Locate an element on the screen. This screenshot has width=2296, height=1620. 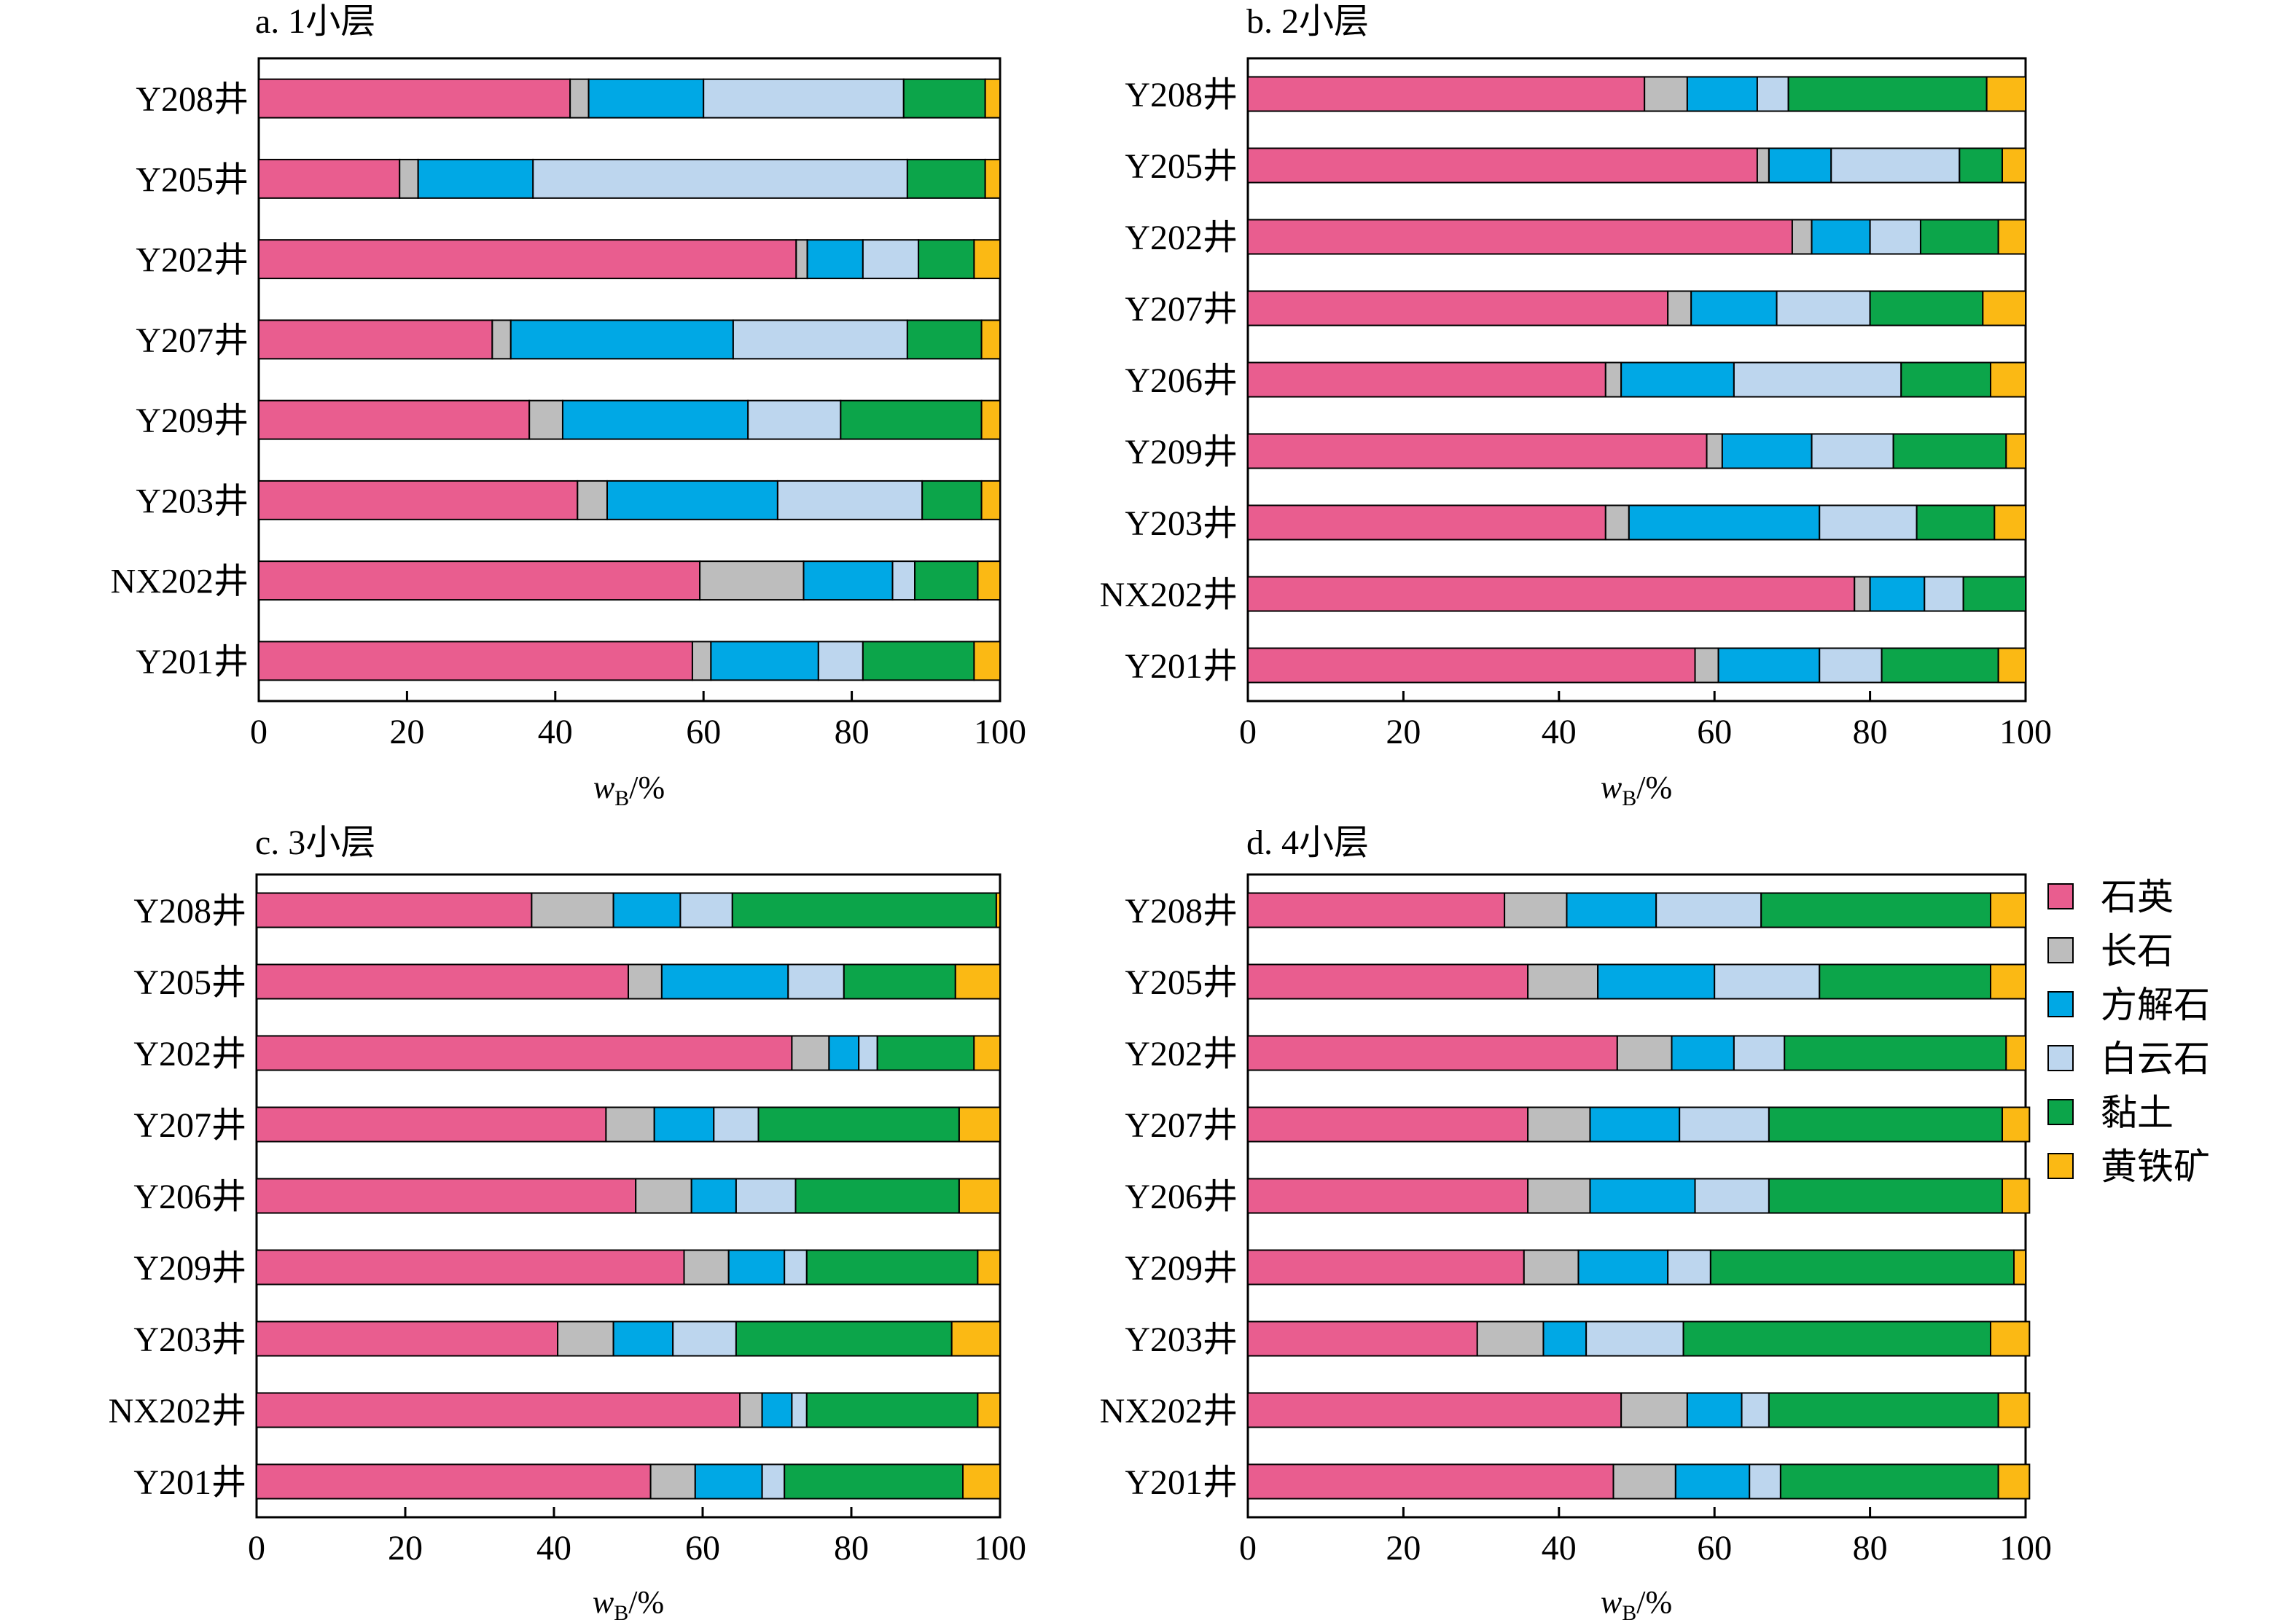
panel-title: c. 3小层 is located at coordinates (315, 842).